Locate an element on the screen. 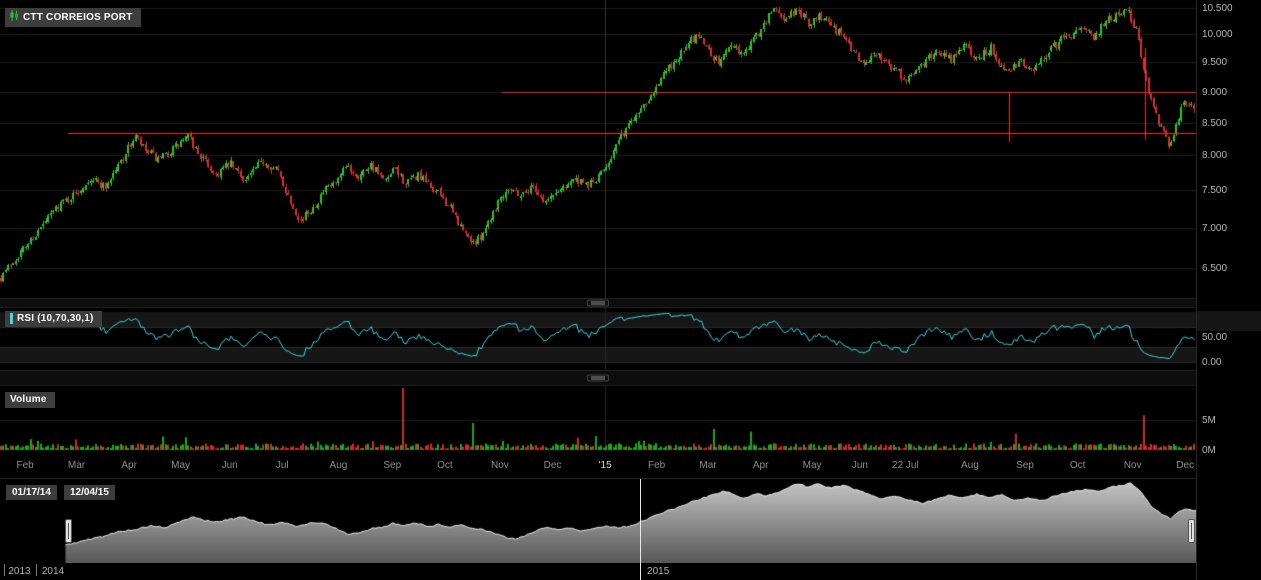  price-tick-label: 8.500 is located at coordinates (1215, 123).